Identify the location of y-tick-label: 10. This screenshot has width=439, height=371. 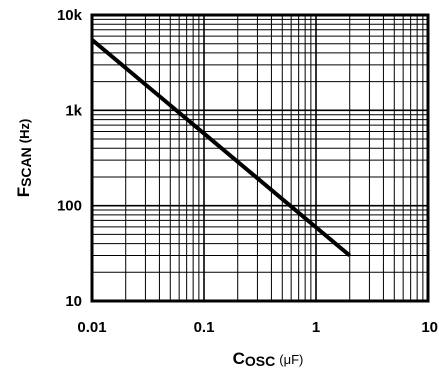
(73, 301).